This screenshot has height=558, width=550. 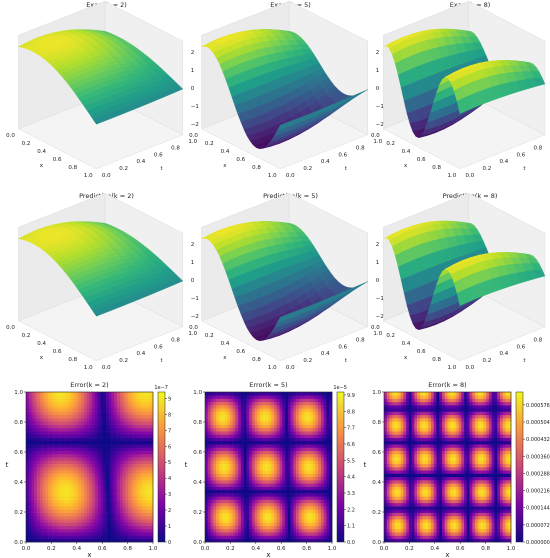 What do you see at coordinates (256, 168) in the screenshot?
I see `x-tick-label: 0.8` at bounding box center [256, 168].